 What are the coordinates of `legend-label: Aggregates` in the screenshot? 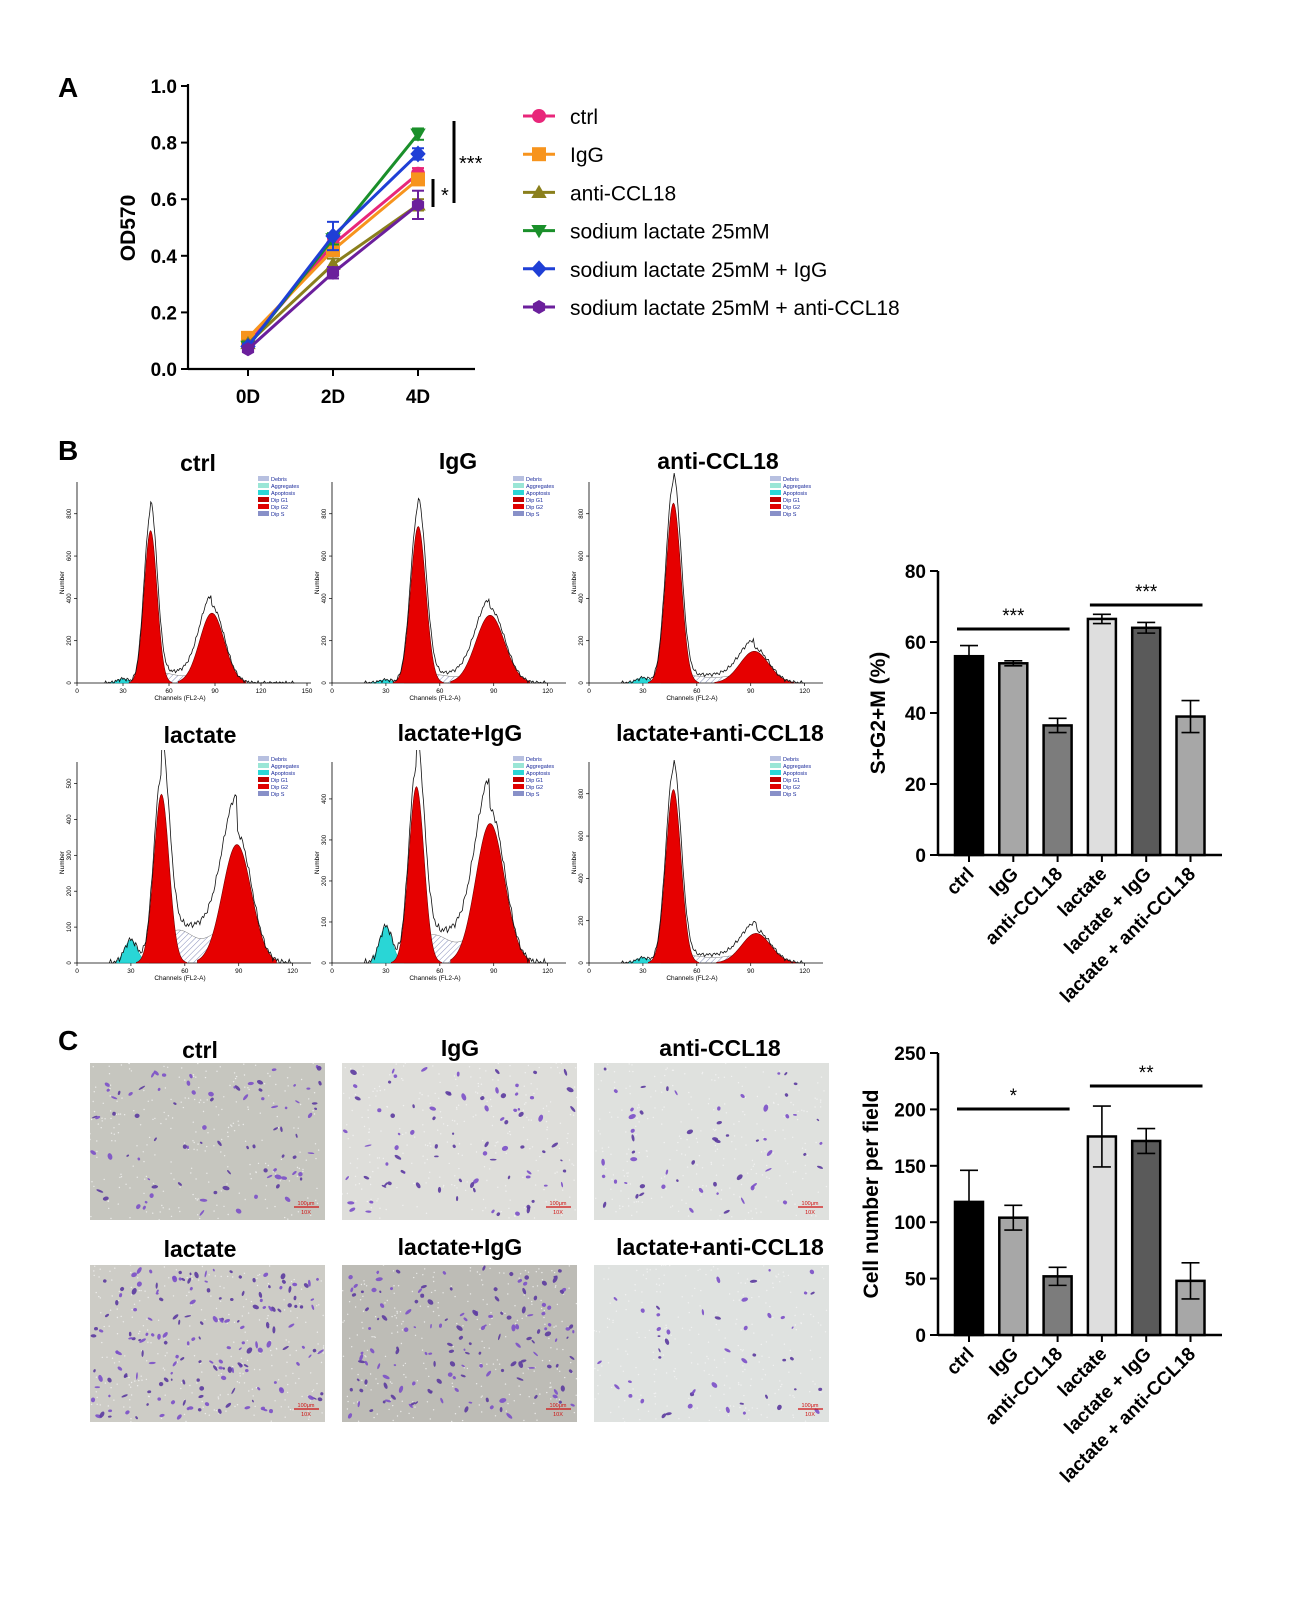 It's located at (797, 767).